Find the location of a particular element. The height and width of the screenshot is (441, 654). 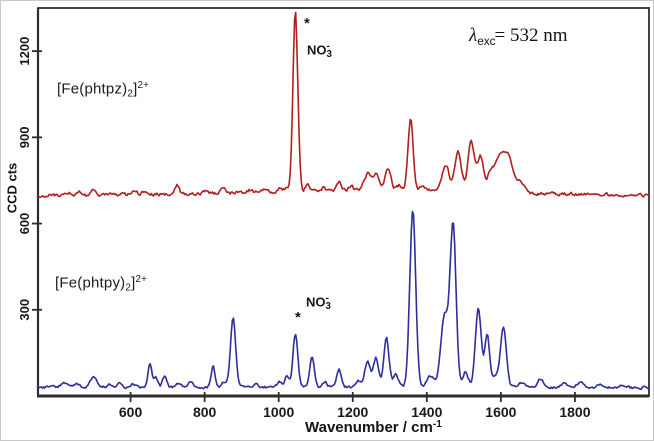

x-axis-title: Wavenumber / cm-1 is located at coordinates (373, 427).